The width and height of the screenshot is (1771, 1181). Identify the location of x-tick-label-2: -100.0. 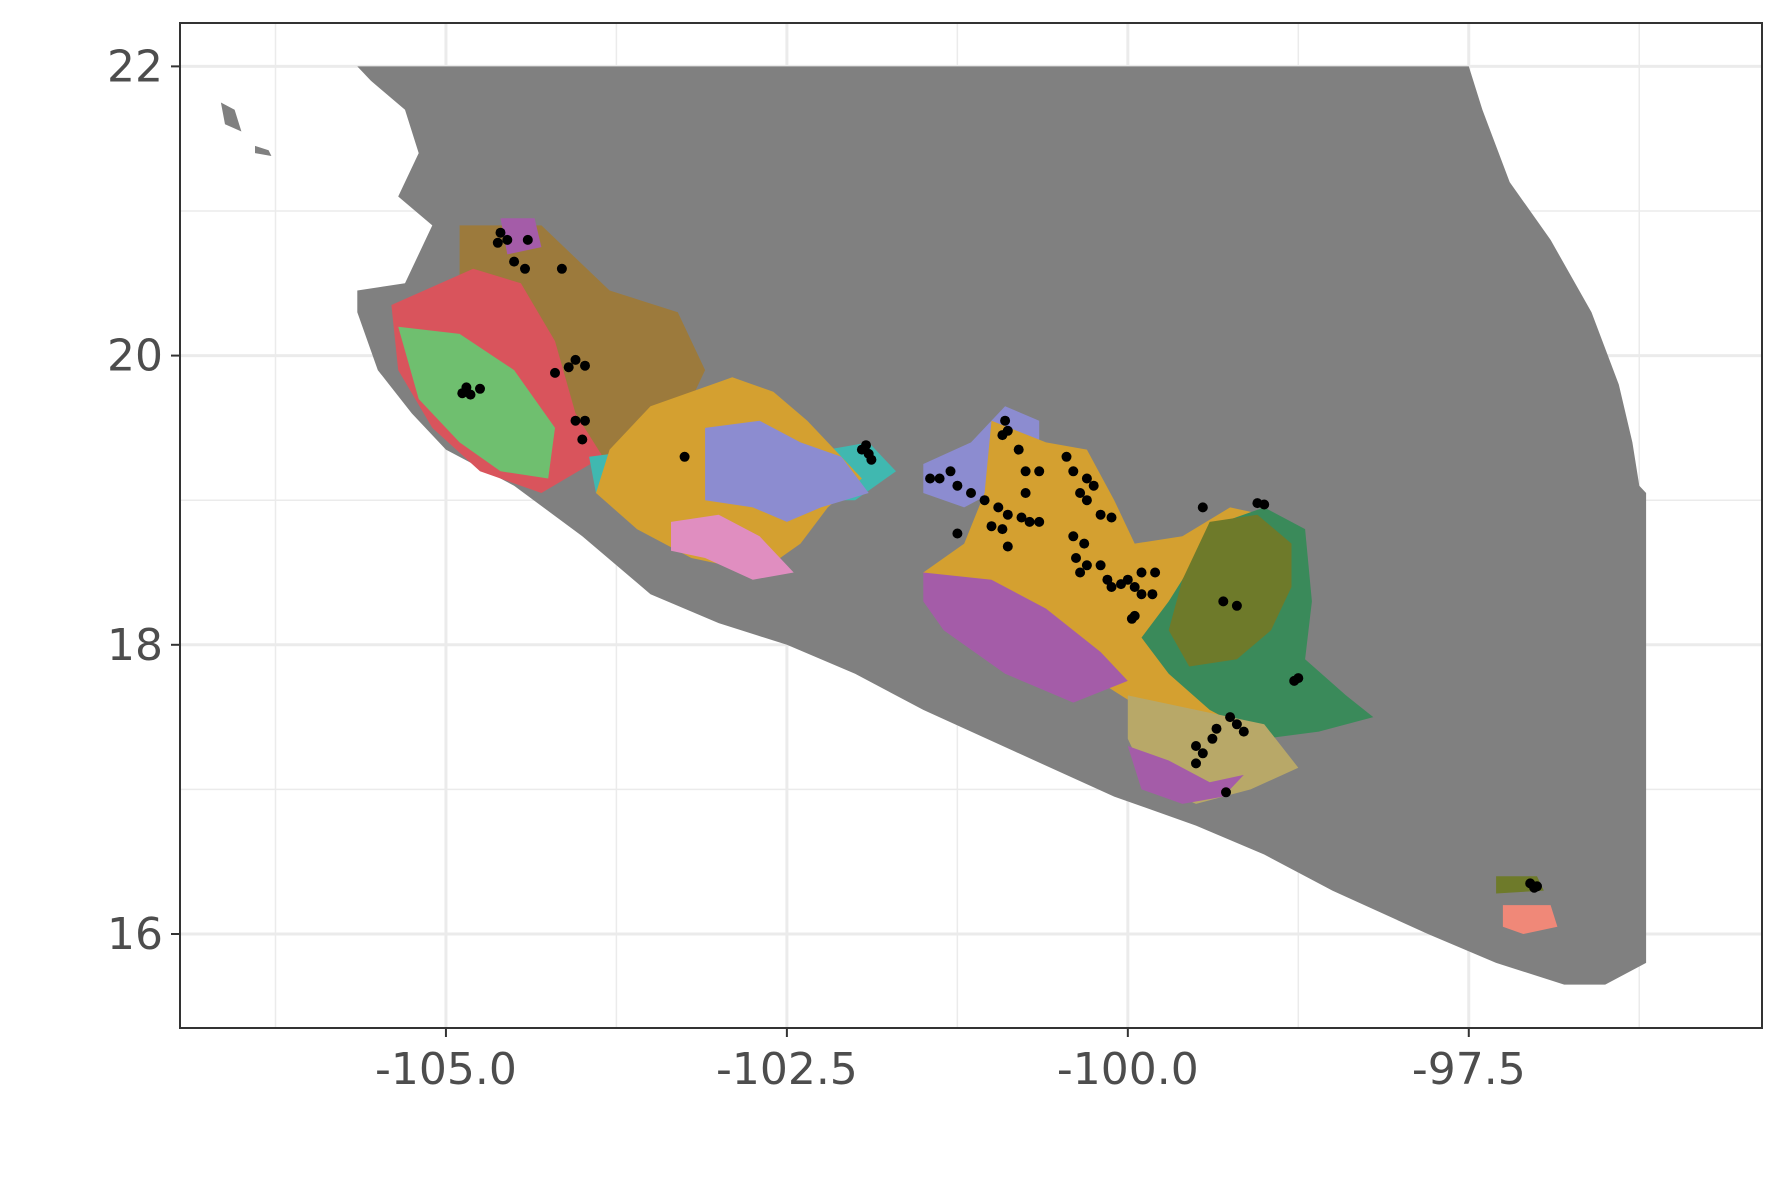
(1128, 1069).